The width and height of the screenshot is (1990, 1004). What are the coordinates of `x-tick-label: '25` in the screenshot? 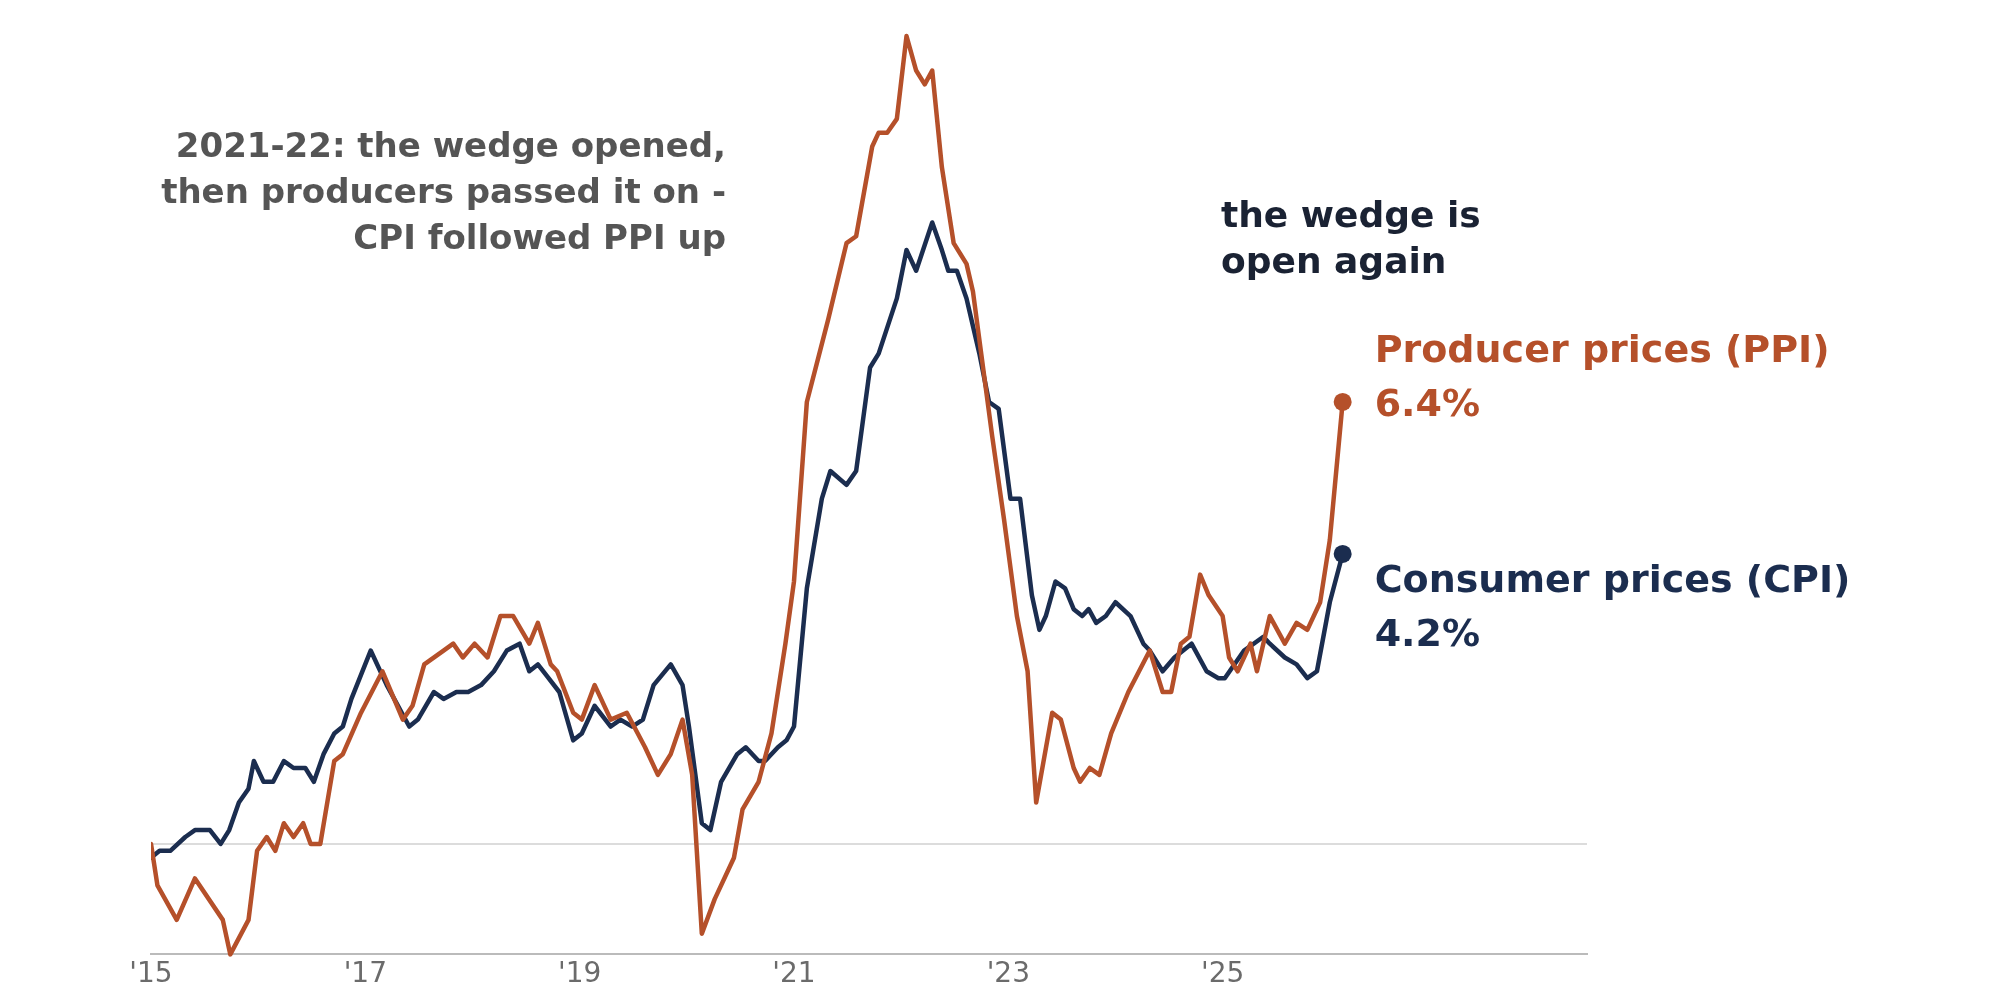 It's located at (1222, 973).